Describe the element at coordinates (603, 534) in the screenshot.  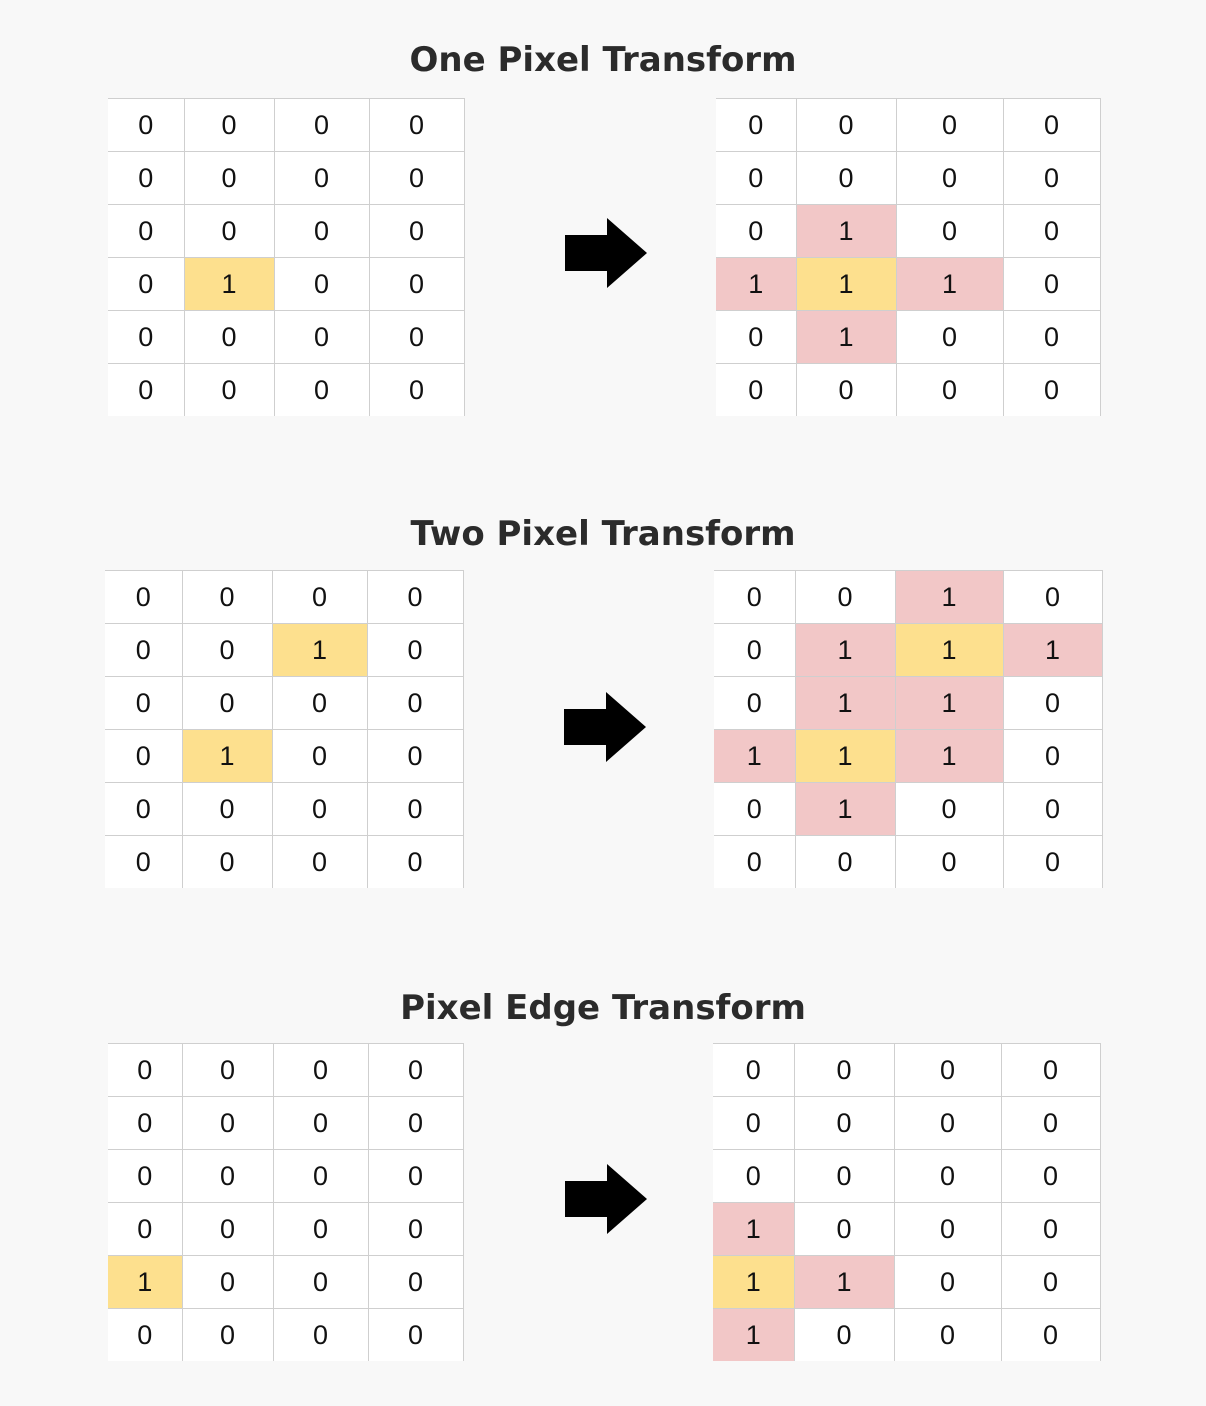
I see `section-title: Two Pixel Transform` at that location.